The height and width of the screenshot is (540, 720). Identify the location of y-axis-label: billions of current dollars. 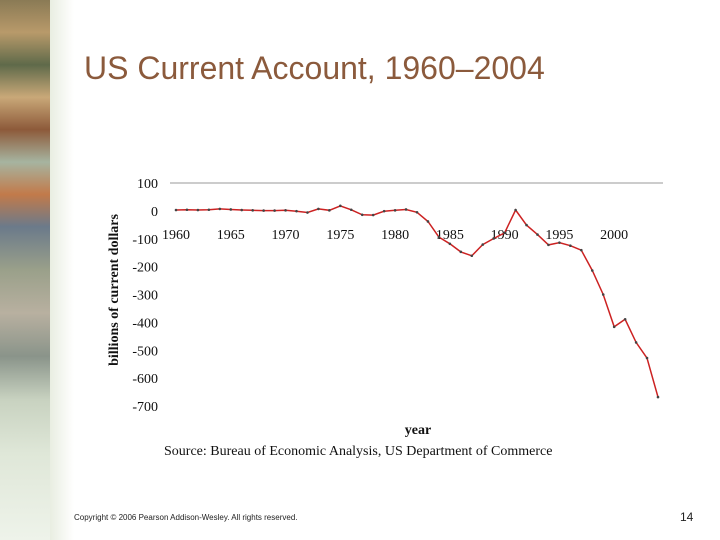
(114, 290).